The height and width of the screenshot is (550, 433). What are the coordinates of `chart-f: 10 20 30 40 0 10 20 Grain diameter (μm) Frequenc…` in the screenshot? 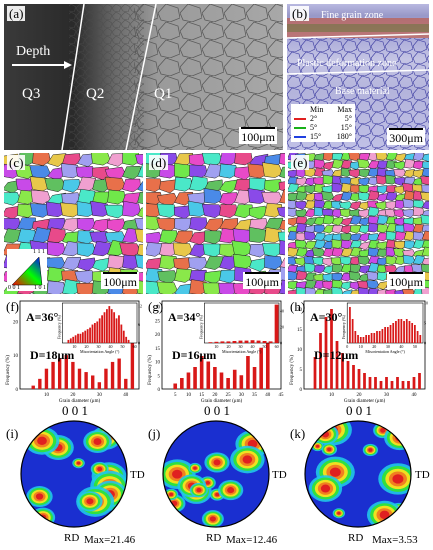 It's located at (73, 350).